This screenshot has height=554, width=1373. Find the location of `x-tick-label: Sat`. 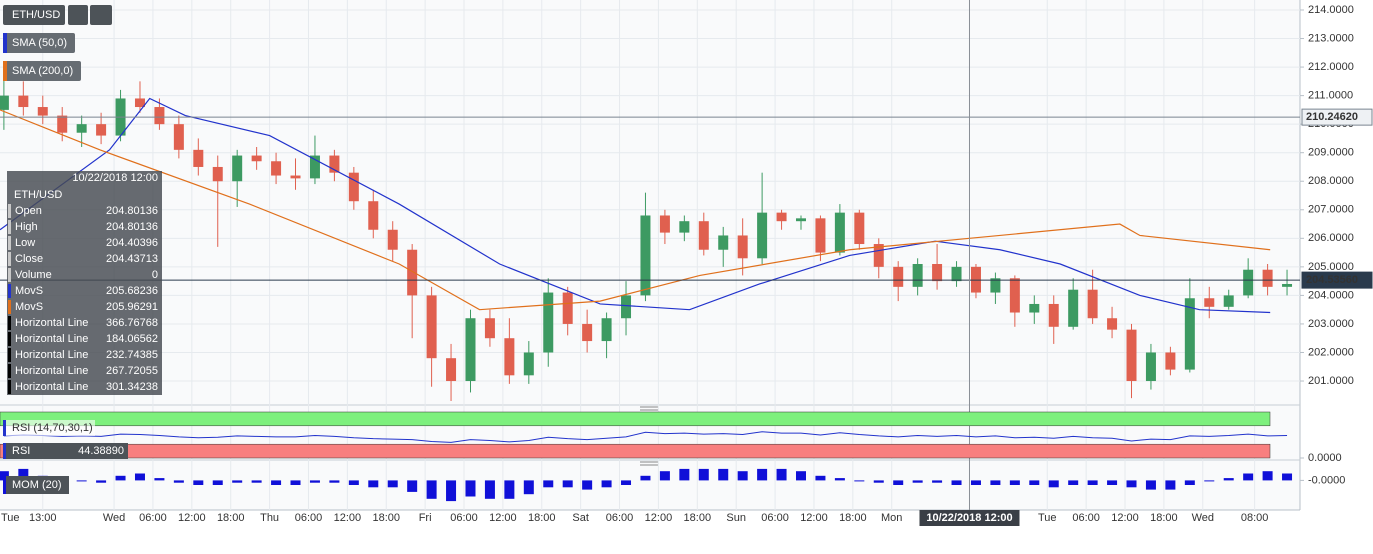

x-tick-label: Sat is located at coordinates (580, 518).